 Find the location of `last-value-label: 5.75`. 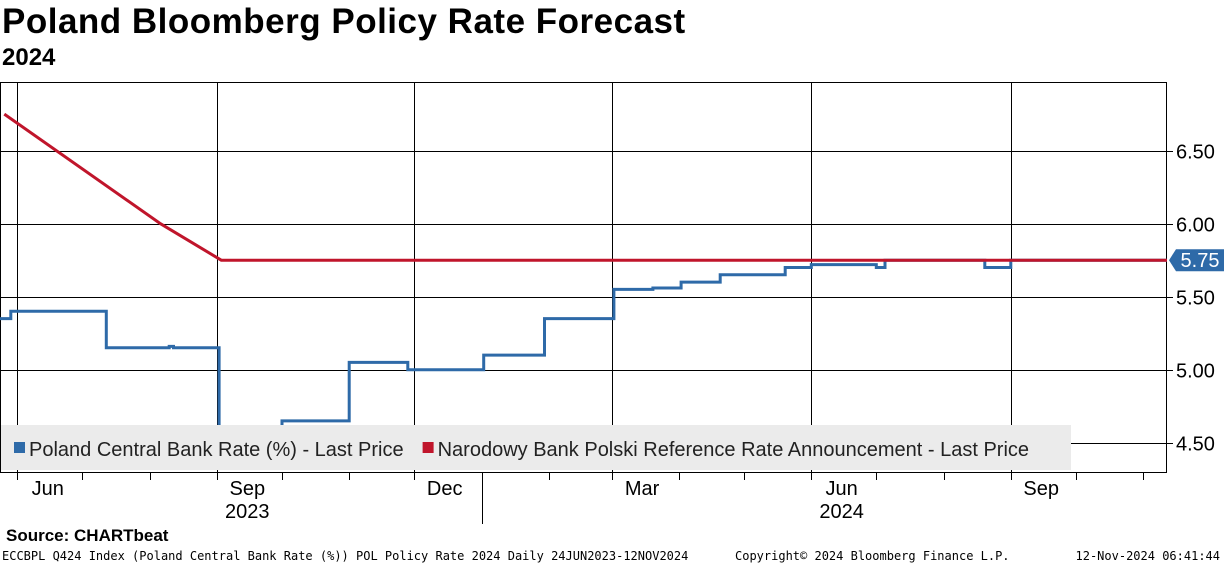

last-value-label: 5.75 is located at coordinates (1200, 261).